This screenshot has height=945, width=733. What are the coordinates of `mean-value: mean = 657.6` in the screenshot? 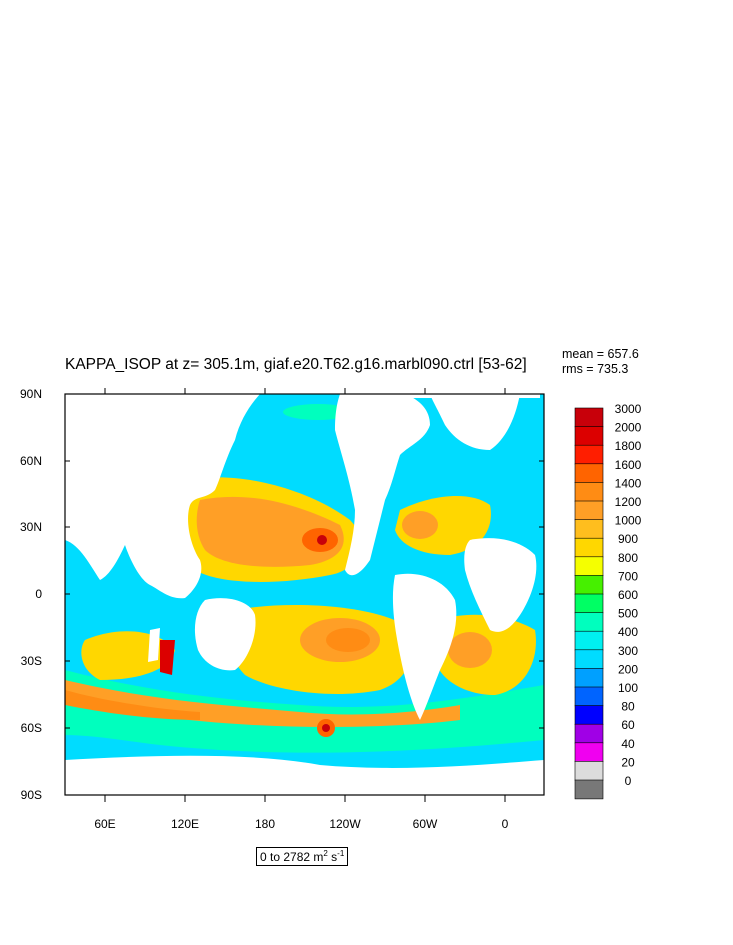 It's located at (600, 354).